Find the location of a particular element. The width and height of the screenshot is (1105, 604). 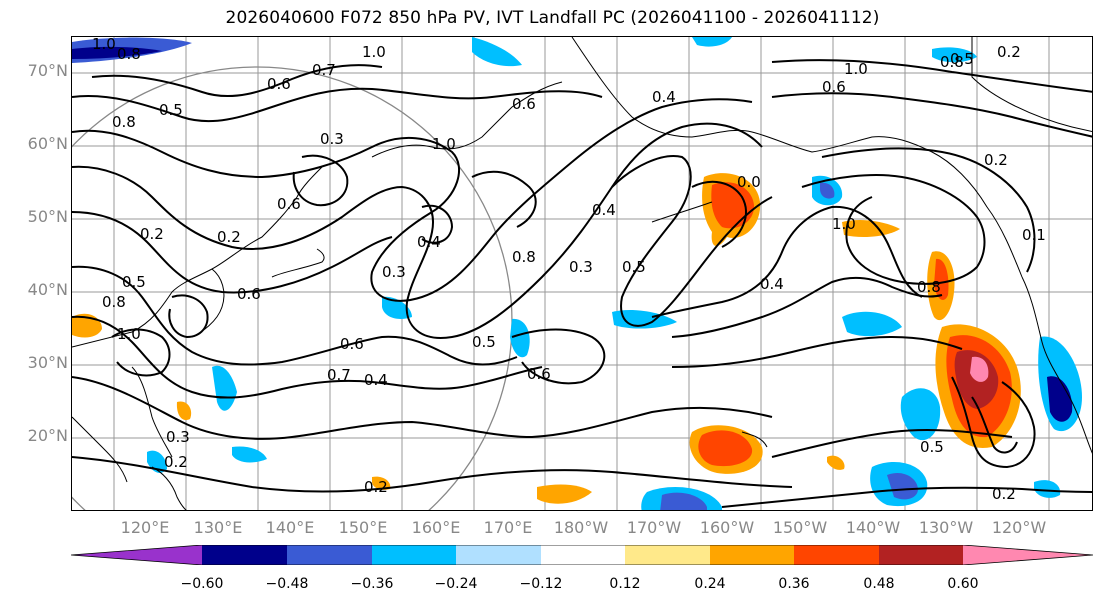

lon-label: 120°E is located at coordinates (145, 527).